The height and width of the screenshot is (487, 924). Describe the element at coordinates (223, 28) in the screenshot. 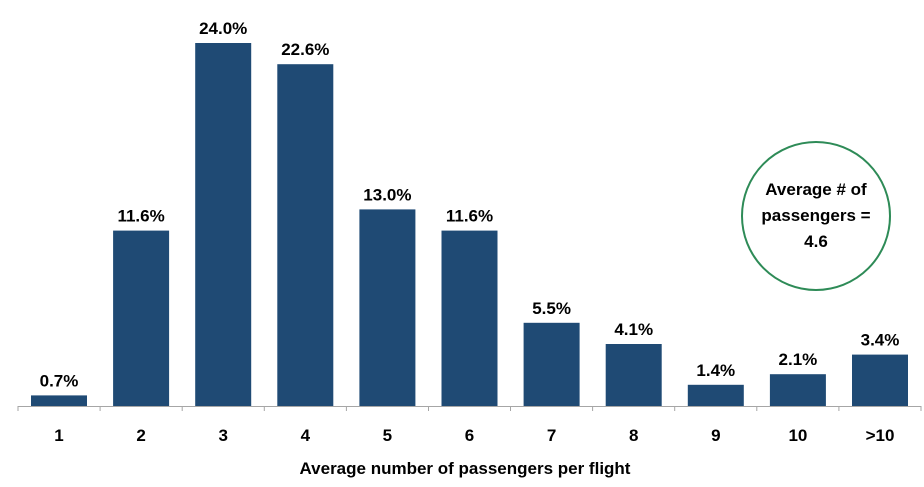

I see `data-label-3: 24.0%` at that location.